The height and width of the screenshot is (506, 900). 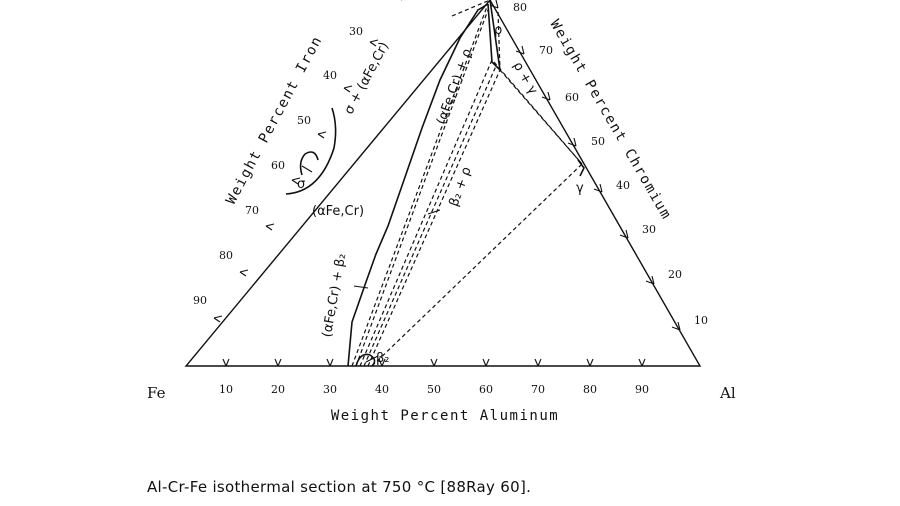 I want to click on sigma-region-boundary, so click(x=311, y=151).